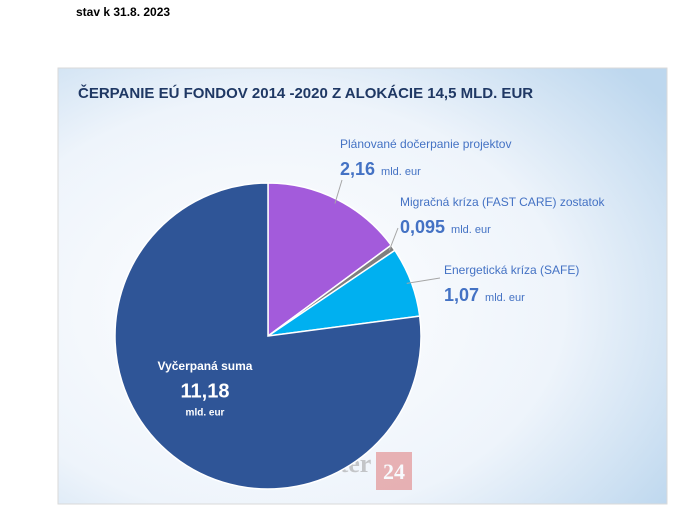 The image size is (689, 518). What do you see at coordinates (422, 227) in the screenshot?
I see `slice-value: 0,095` at bounding box center [422, 227].